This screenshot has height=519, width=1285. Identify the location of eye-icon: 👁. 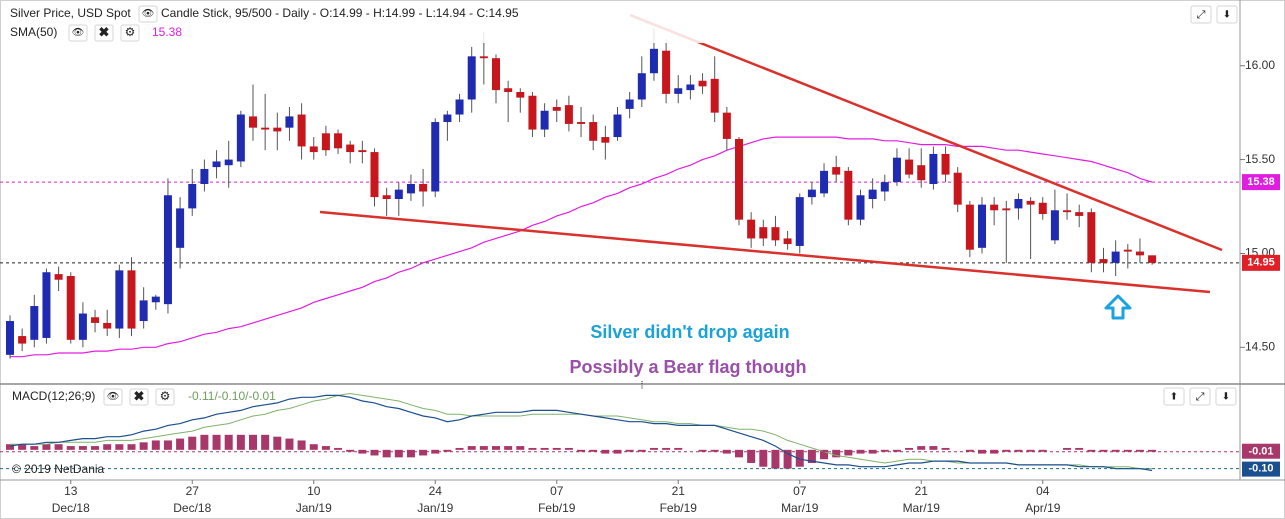
(113, 397).